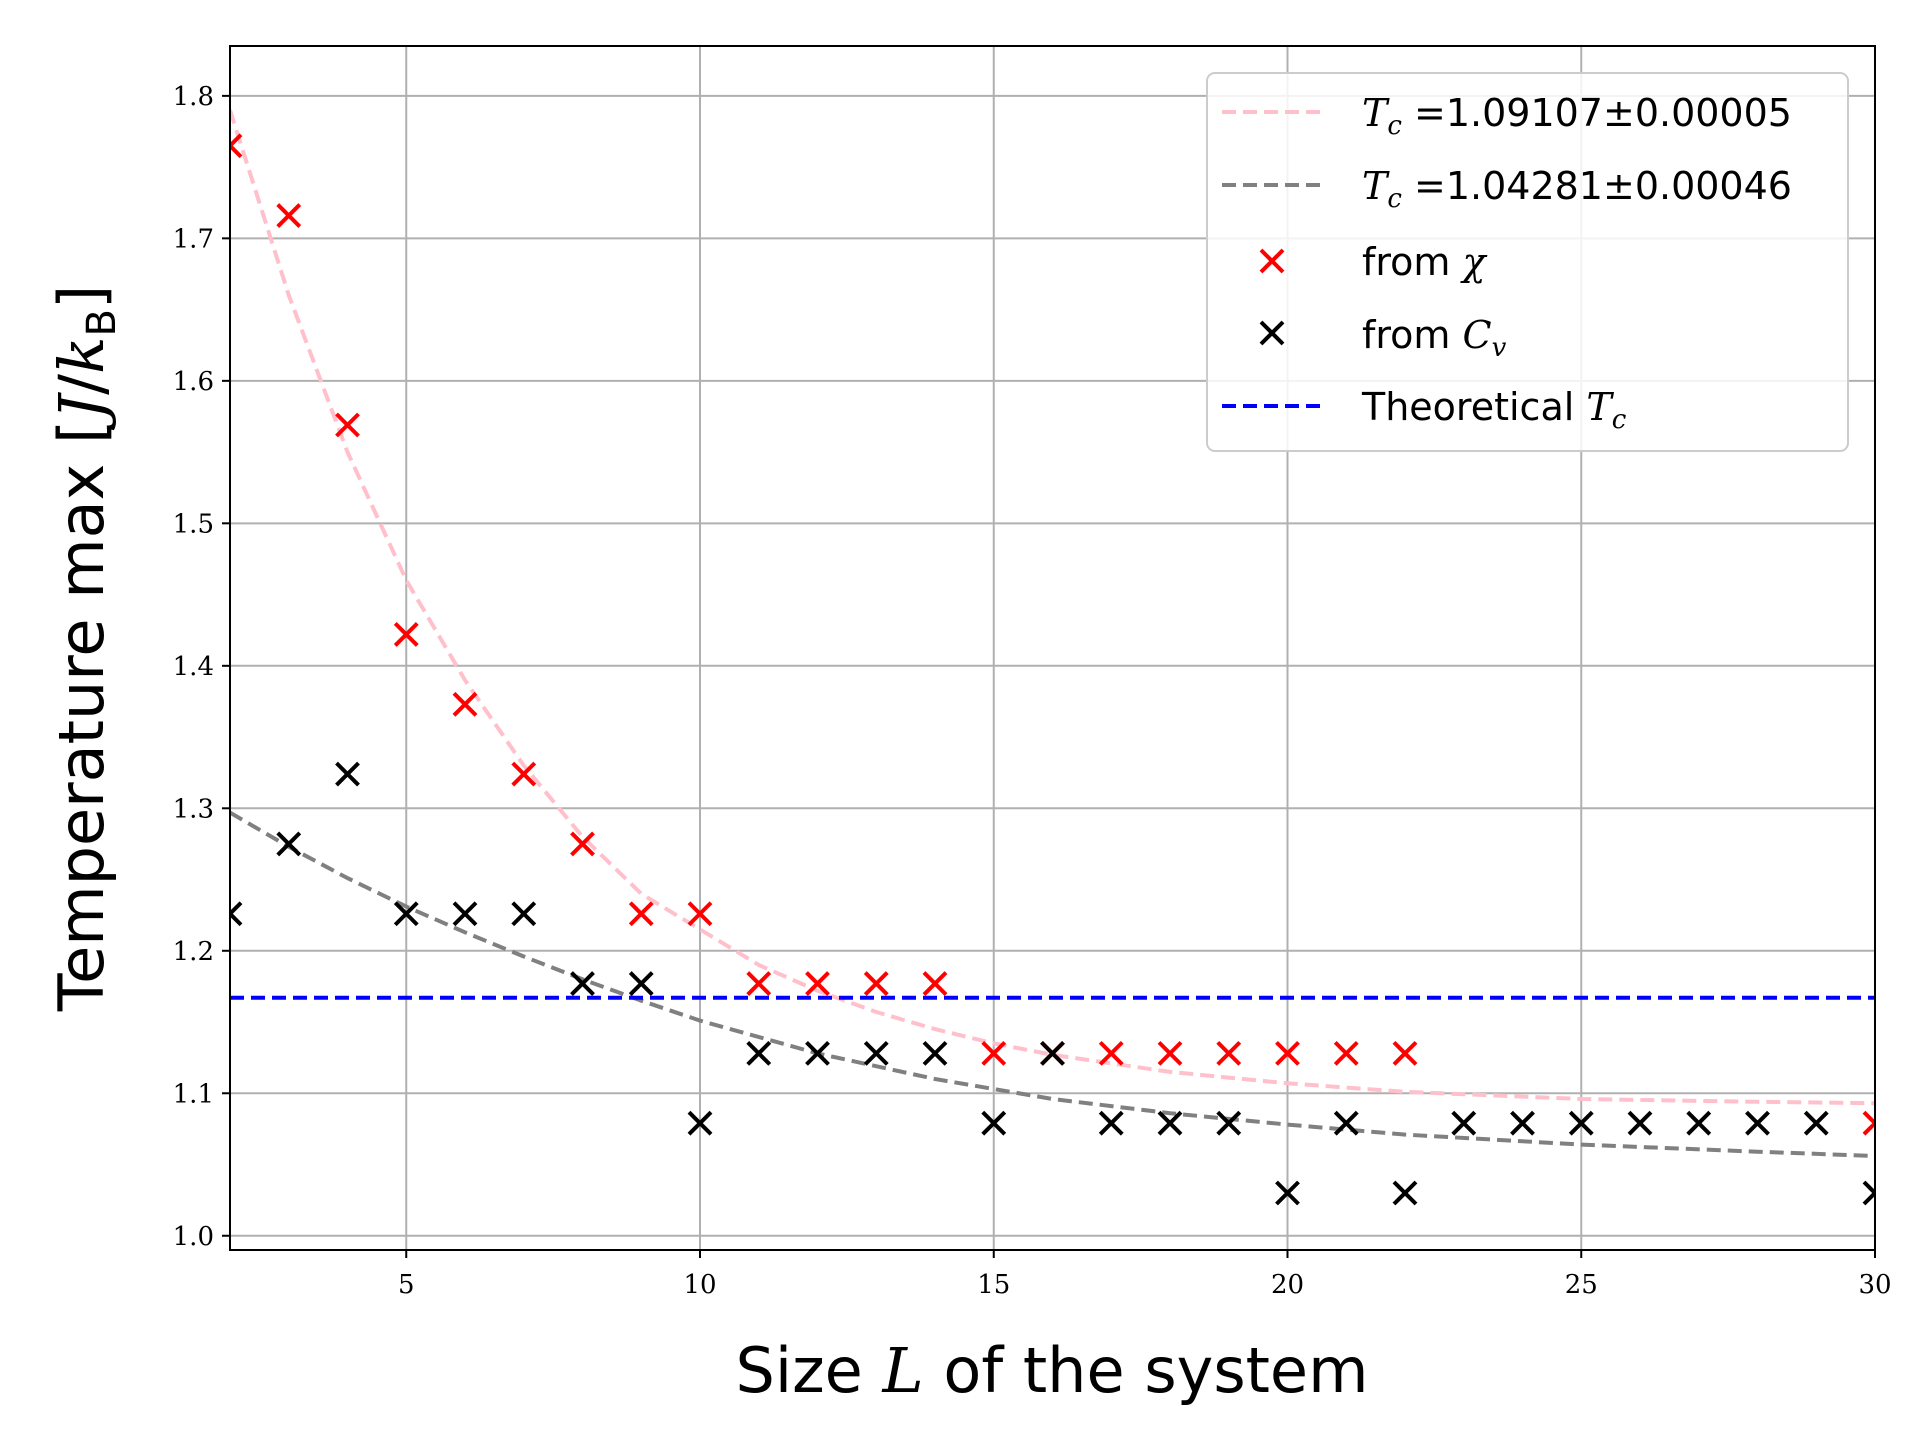 The height and width of the screenshot is (1440, 1920). Describe the element at coordinates (1581, 1285) in the screenshot. I see `x-tick-label: 25` at that location.